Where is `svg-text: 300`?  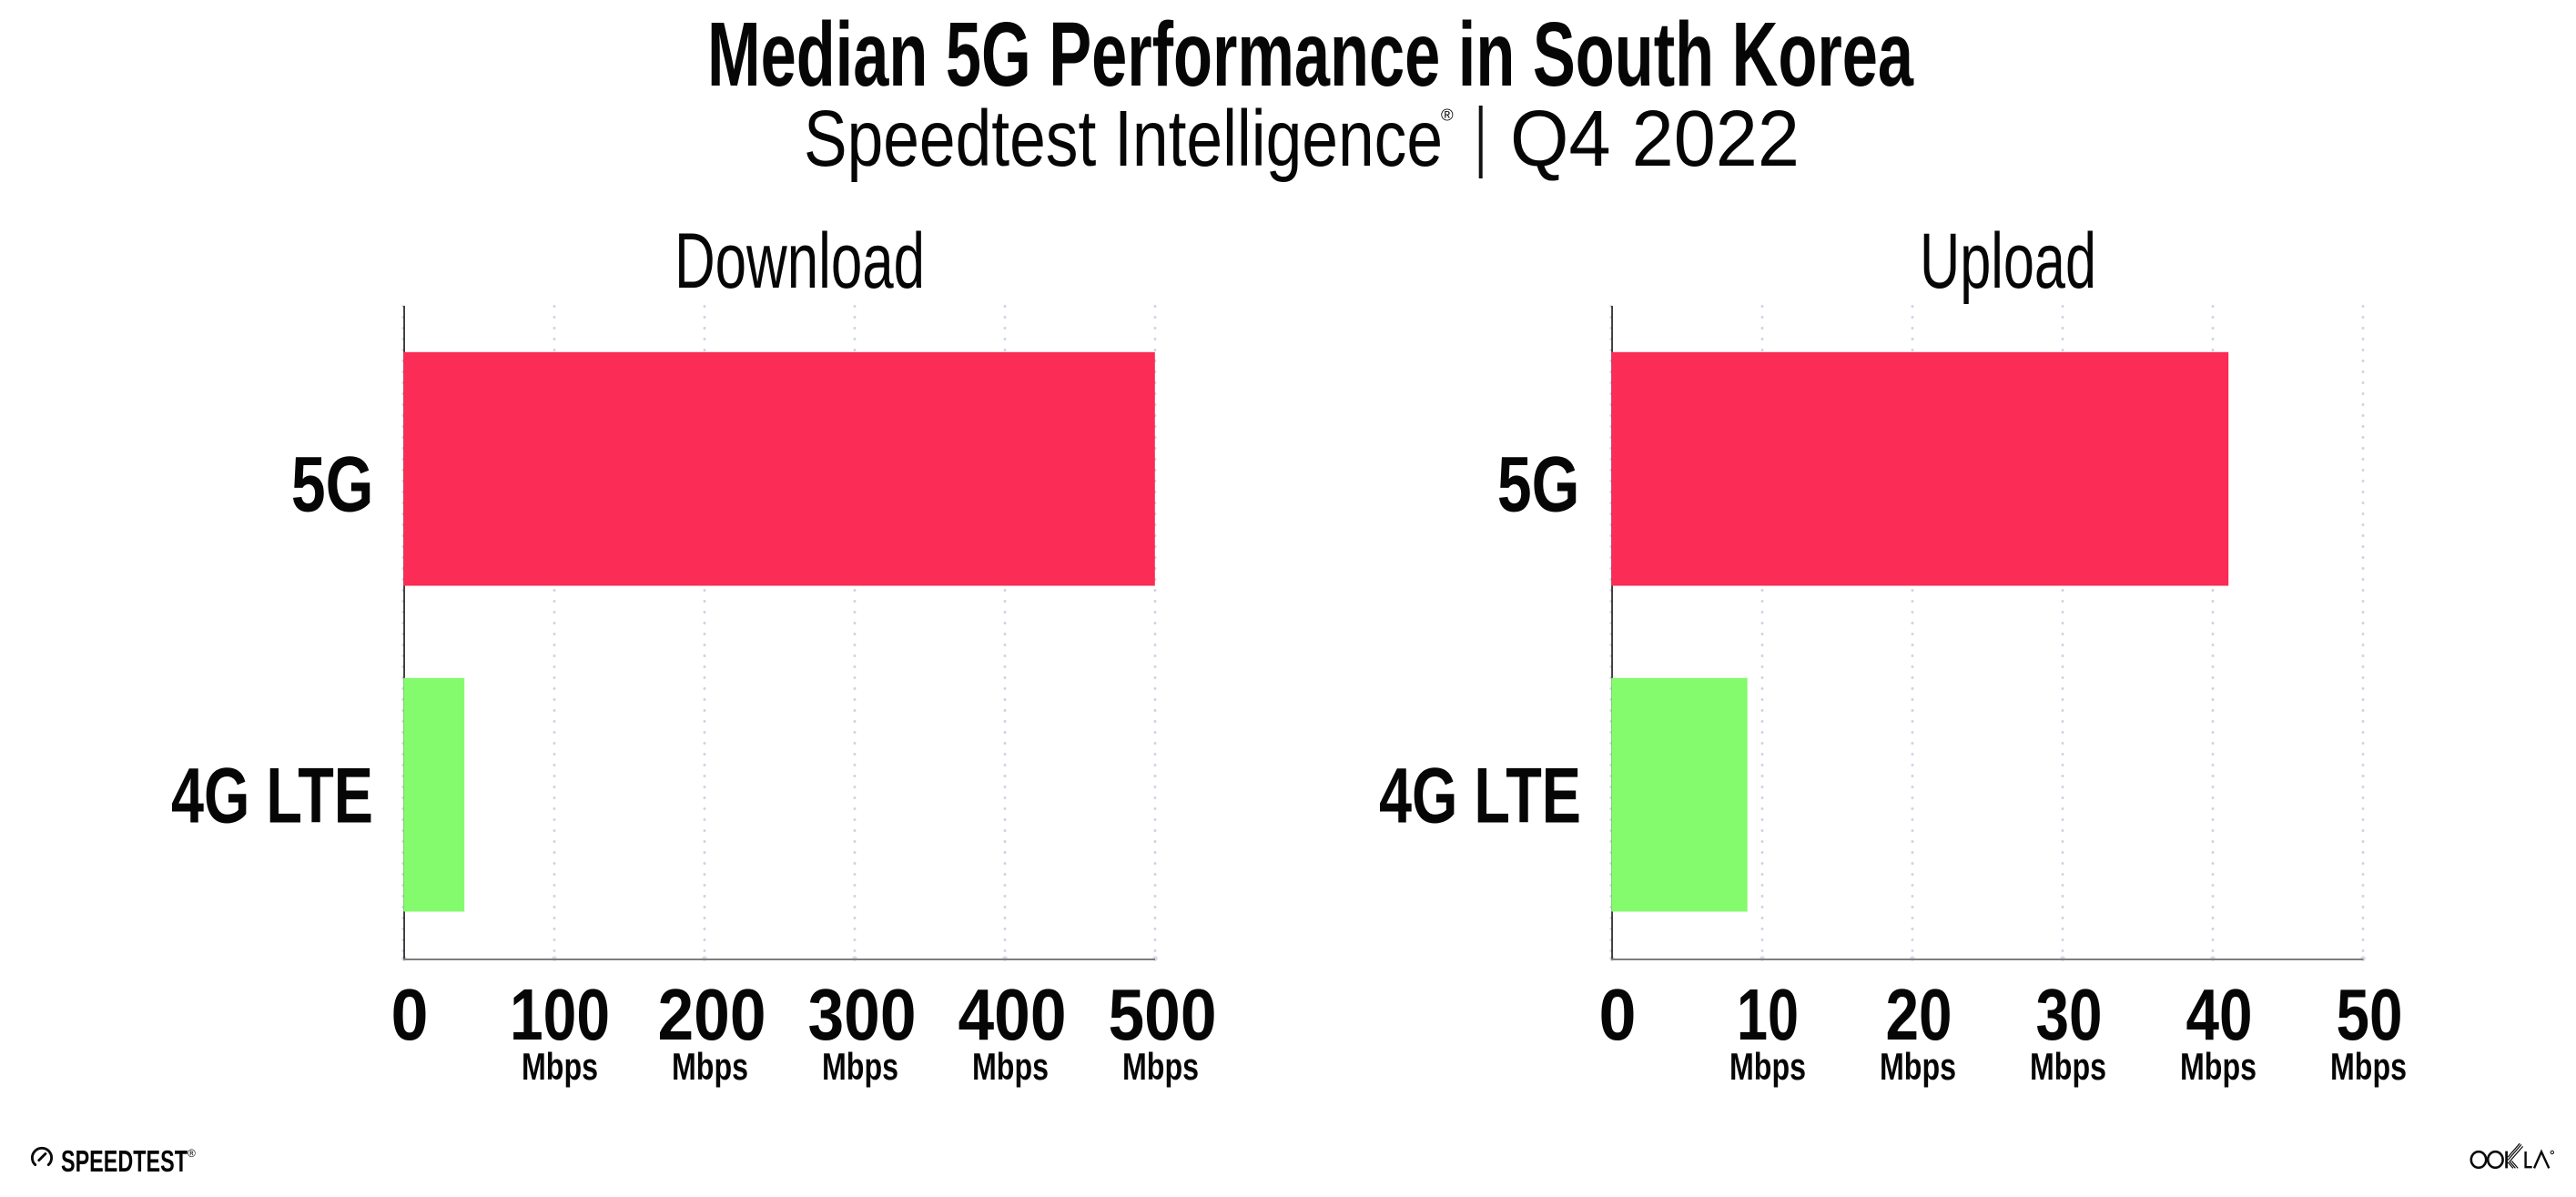
svg-text: 300 is located at coordinates (862, 1015).